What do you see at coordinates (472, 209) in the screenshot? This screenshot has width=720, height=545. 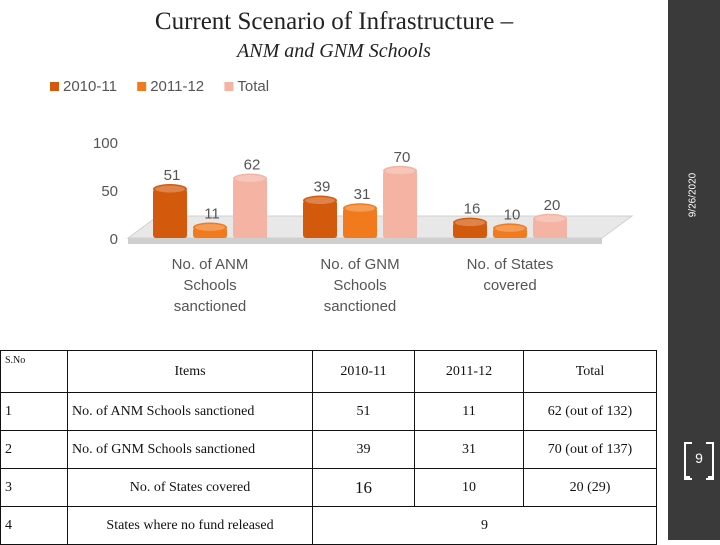 I see `data-label: 16` at bounding box center [472, 209].